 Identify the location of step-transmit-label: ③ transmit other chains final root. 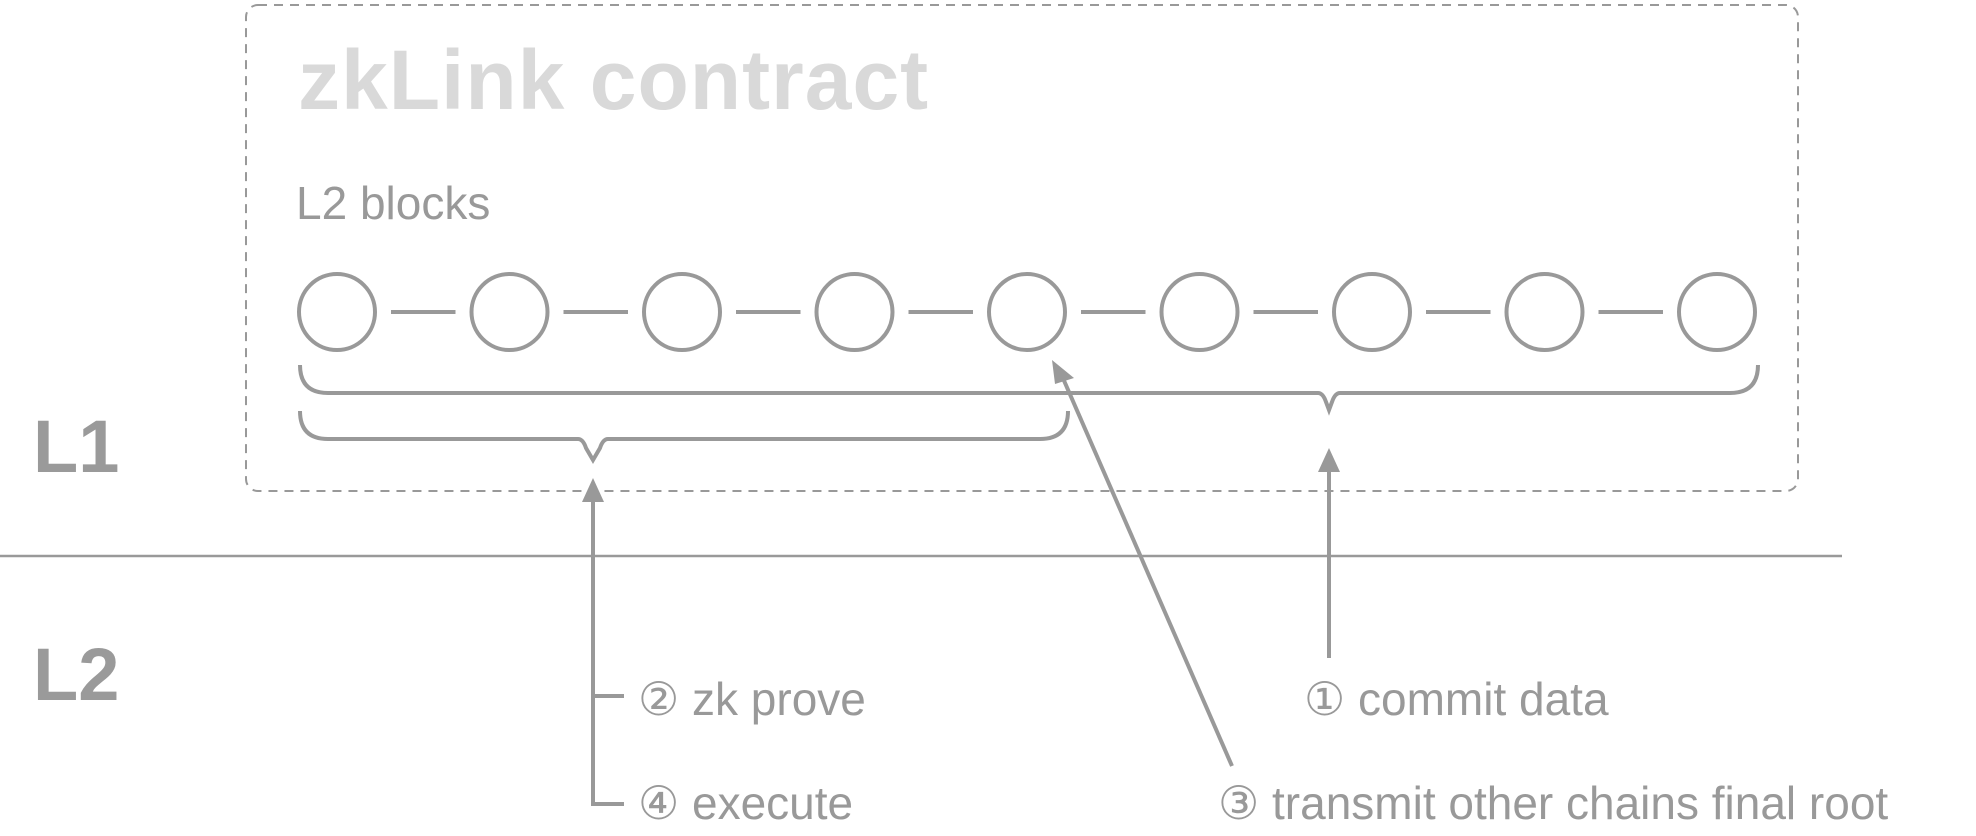
(1553, 803).